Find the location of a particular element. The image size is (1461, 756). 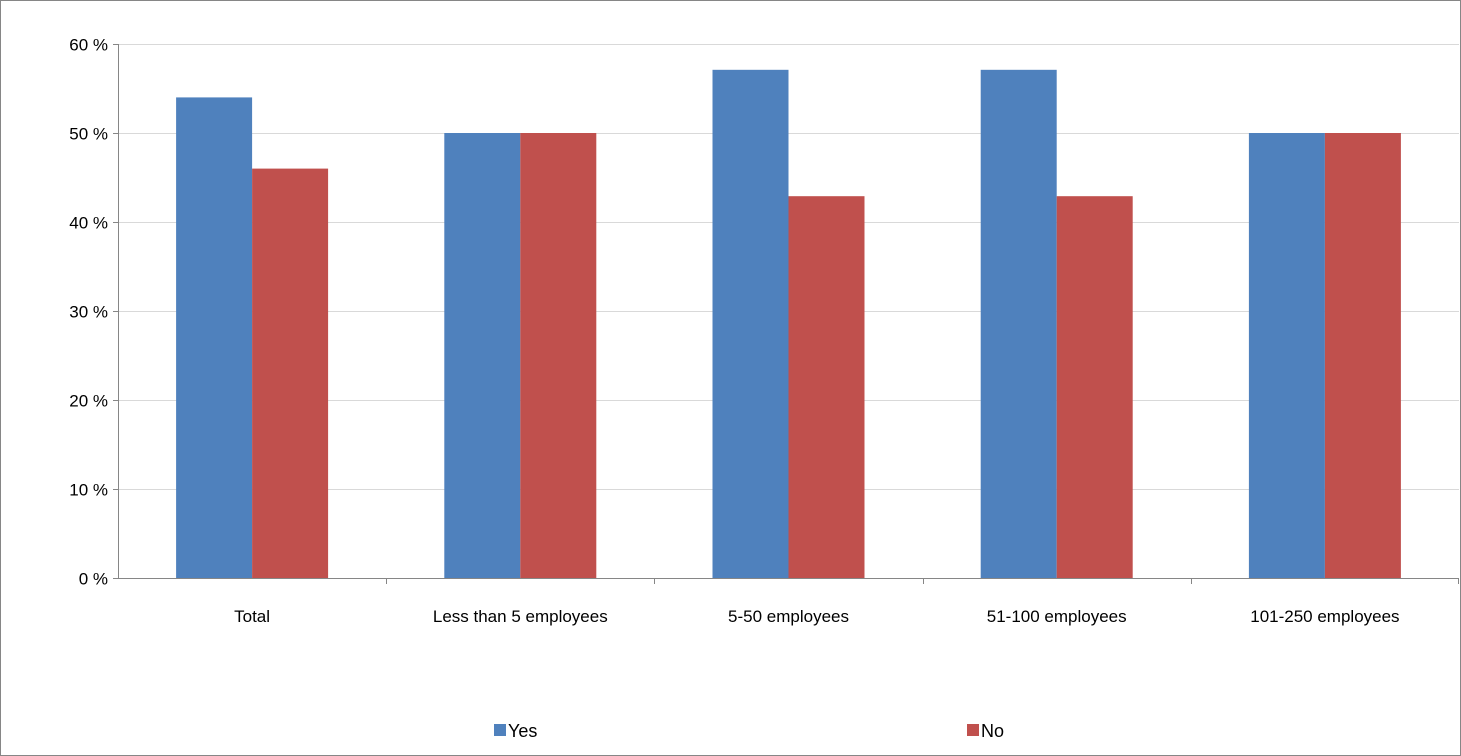

x-tick-label: Less than 5 employees is located at coordinates (520, 616).